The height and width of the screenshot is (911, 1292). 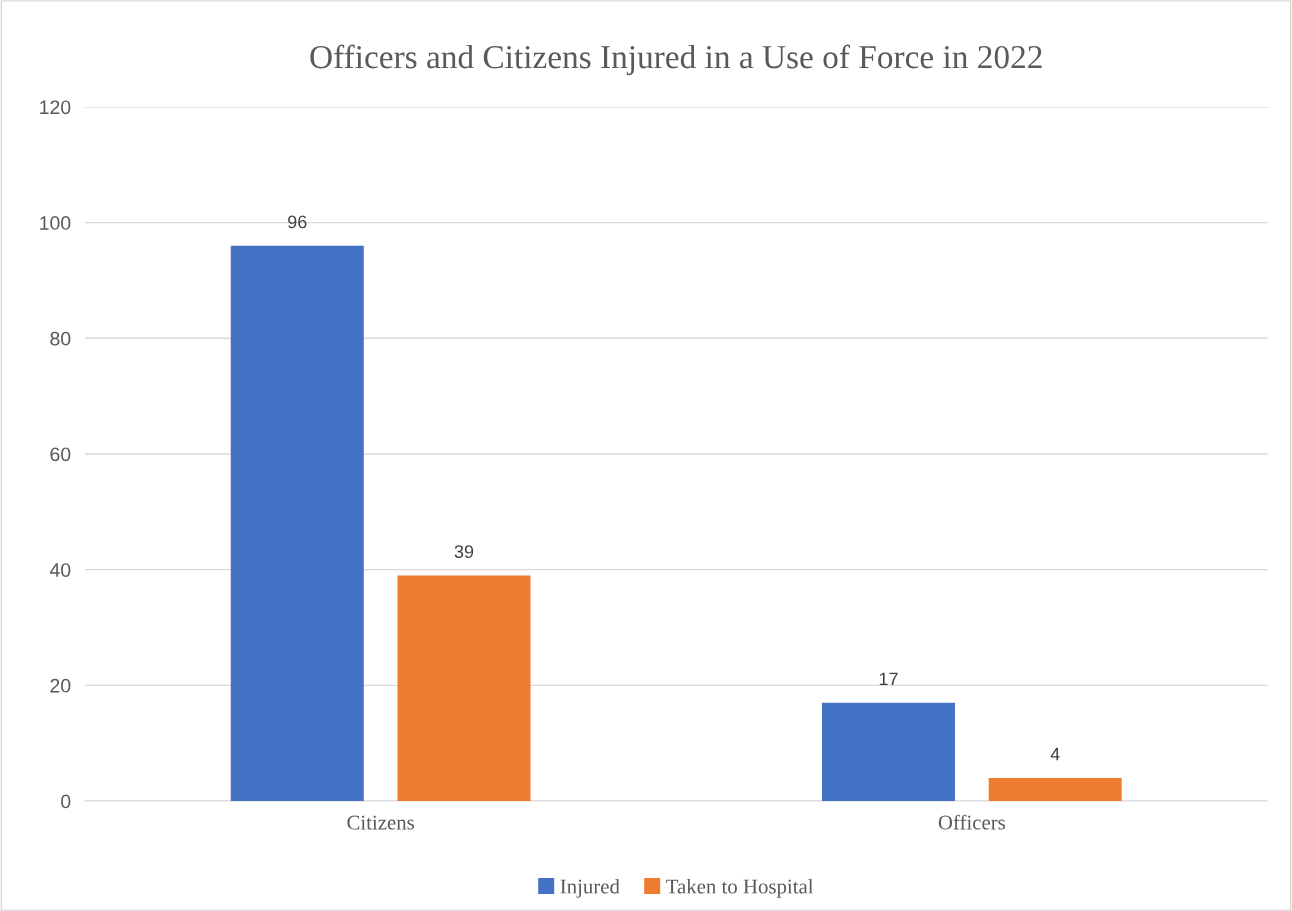 What do you see at coordinates (55, 107) in the screenshot?
I see `y-tick-label: 120` at bounding box center [55, 107].